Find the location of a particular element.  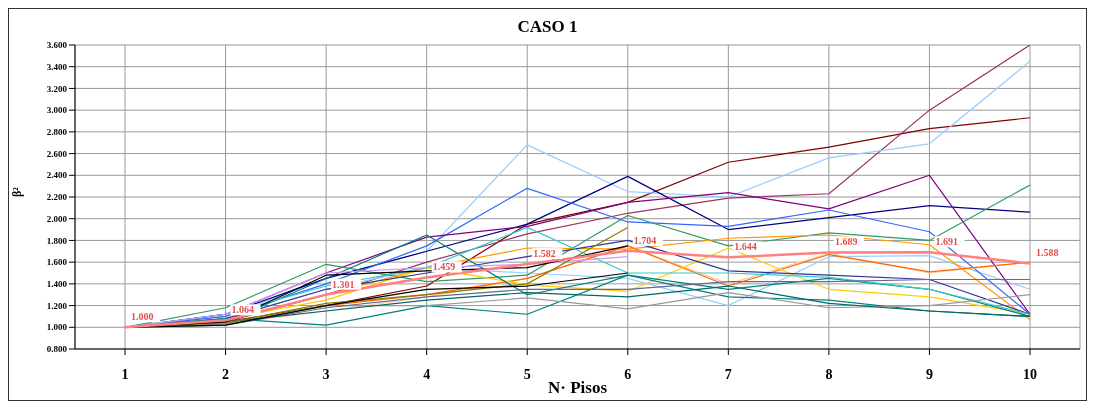

x-tick-label: 5 is located at coordinates (527, 374).